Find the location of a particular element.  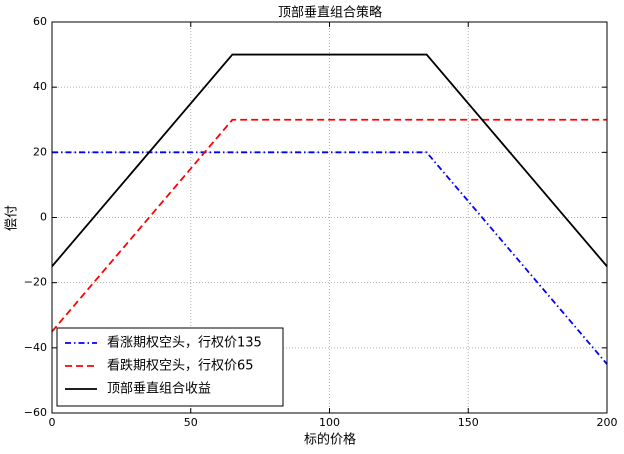

legend: 看涨期权空头，行权价135 看跌期权空头，行权价65 顶部垂直组合收益 is located at coordinates (170, 367).